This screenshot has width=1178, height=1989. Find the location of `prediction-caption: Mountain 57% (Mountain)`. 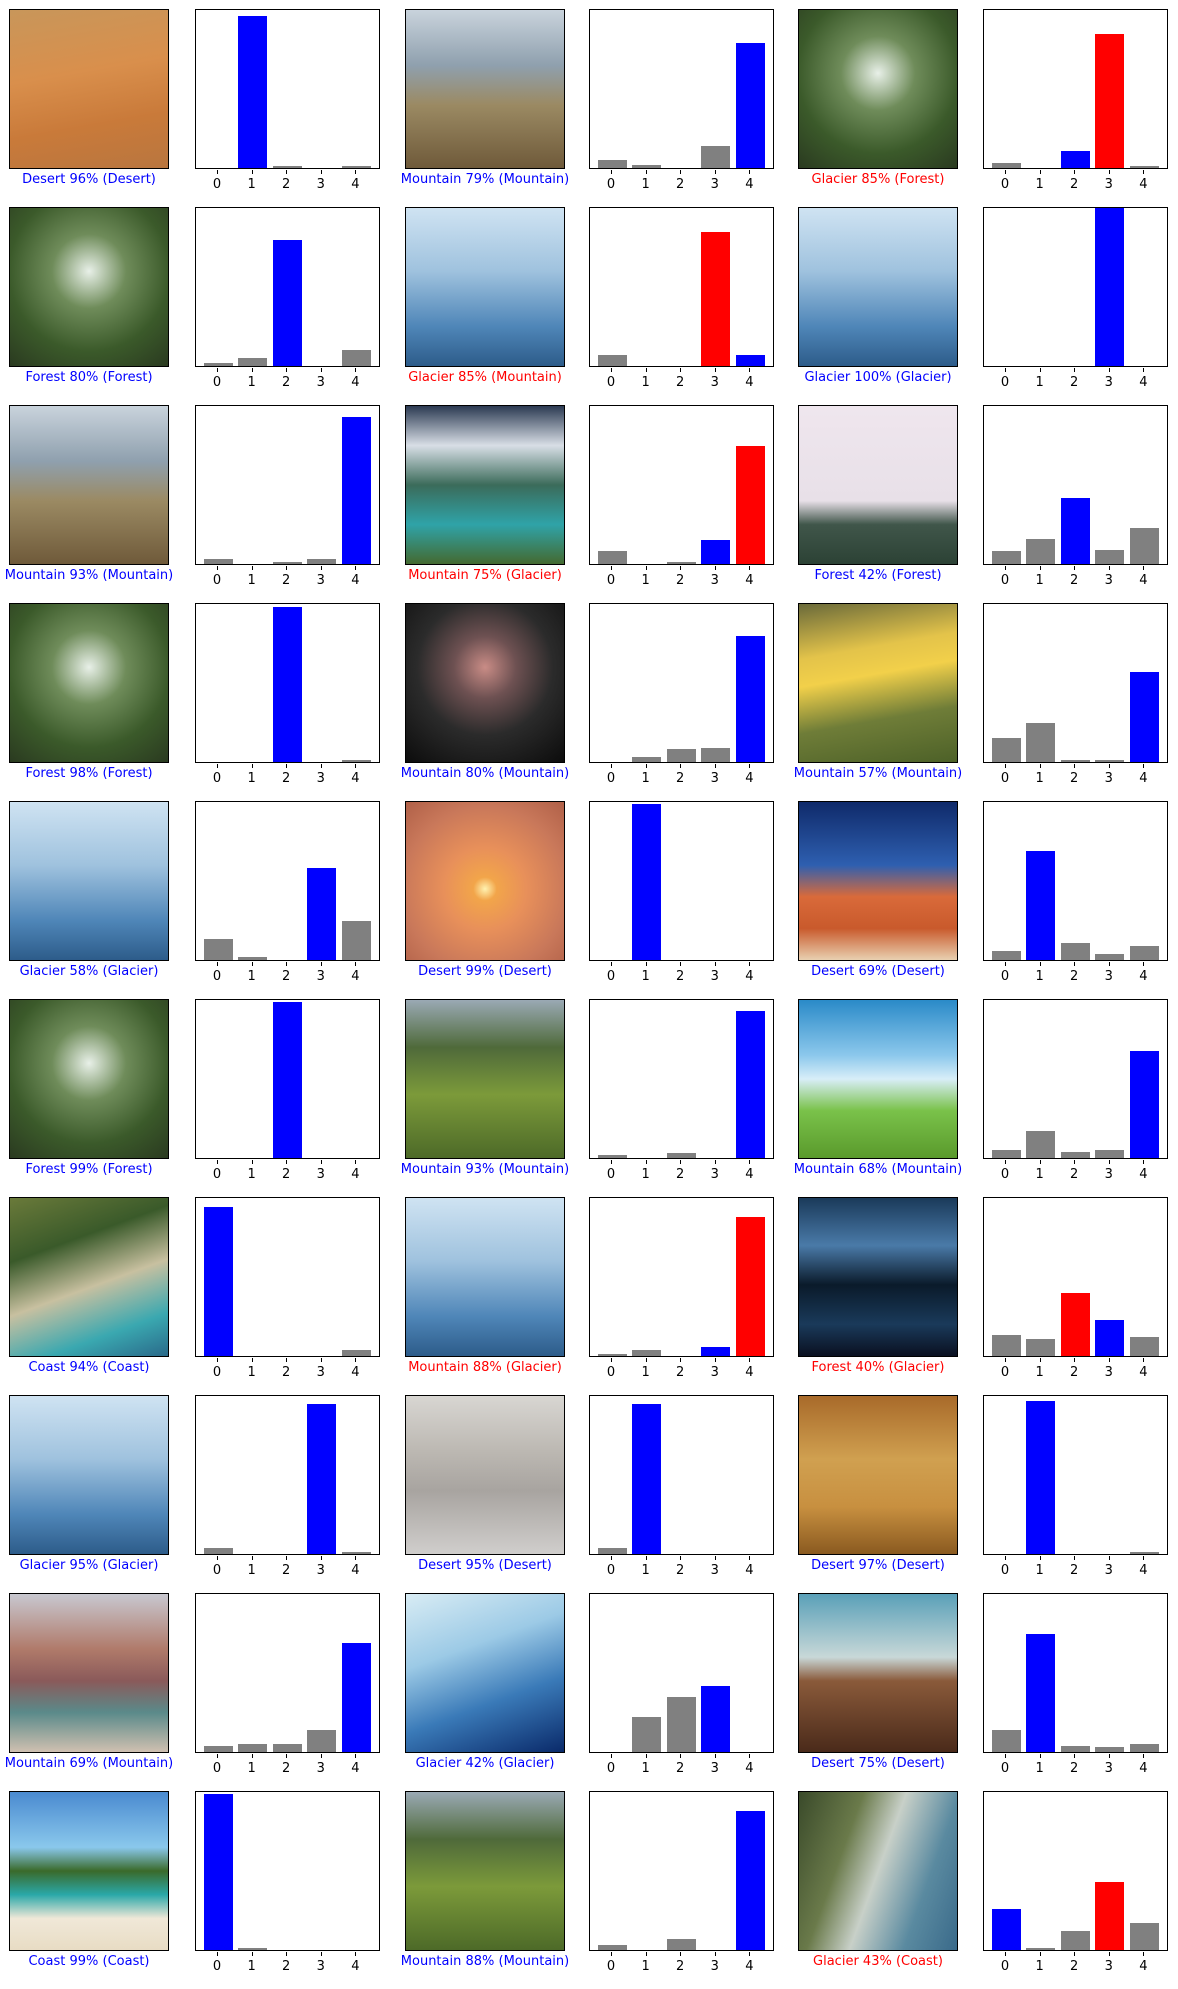

prediction-caption: Mountain 57% (Mountain) is located at coordinates (878, 773).